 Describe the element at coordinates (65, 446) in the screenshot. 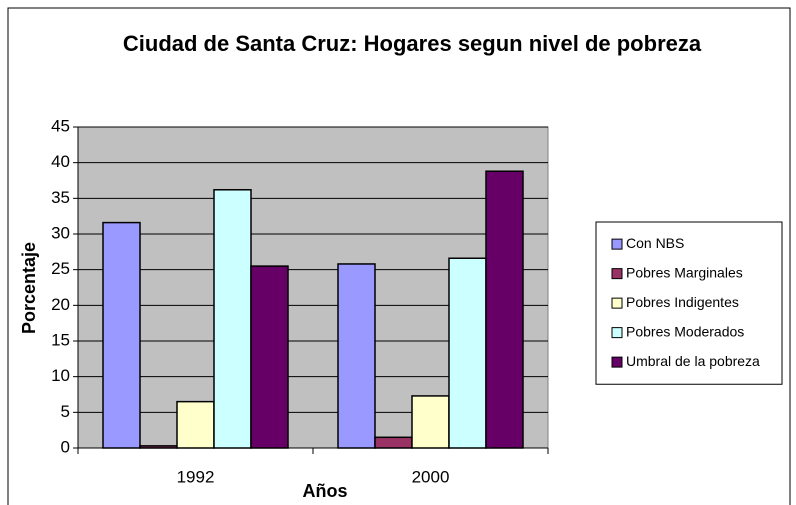

I see `y-tick-label: 0` at that location.